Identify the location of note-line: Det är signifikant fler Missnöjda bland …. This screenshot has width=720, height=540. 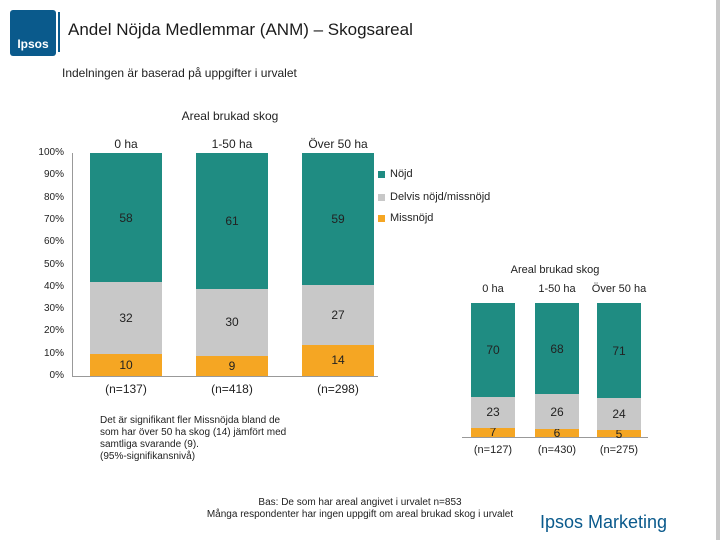
(190, 420).